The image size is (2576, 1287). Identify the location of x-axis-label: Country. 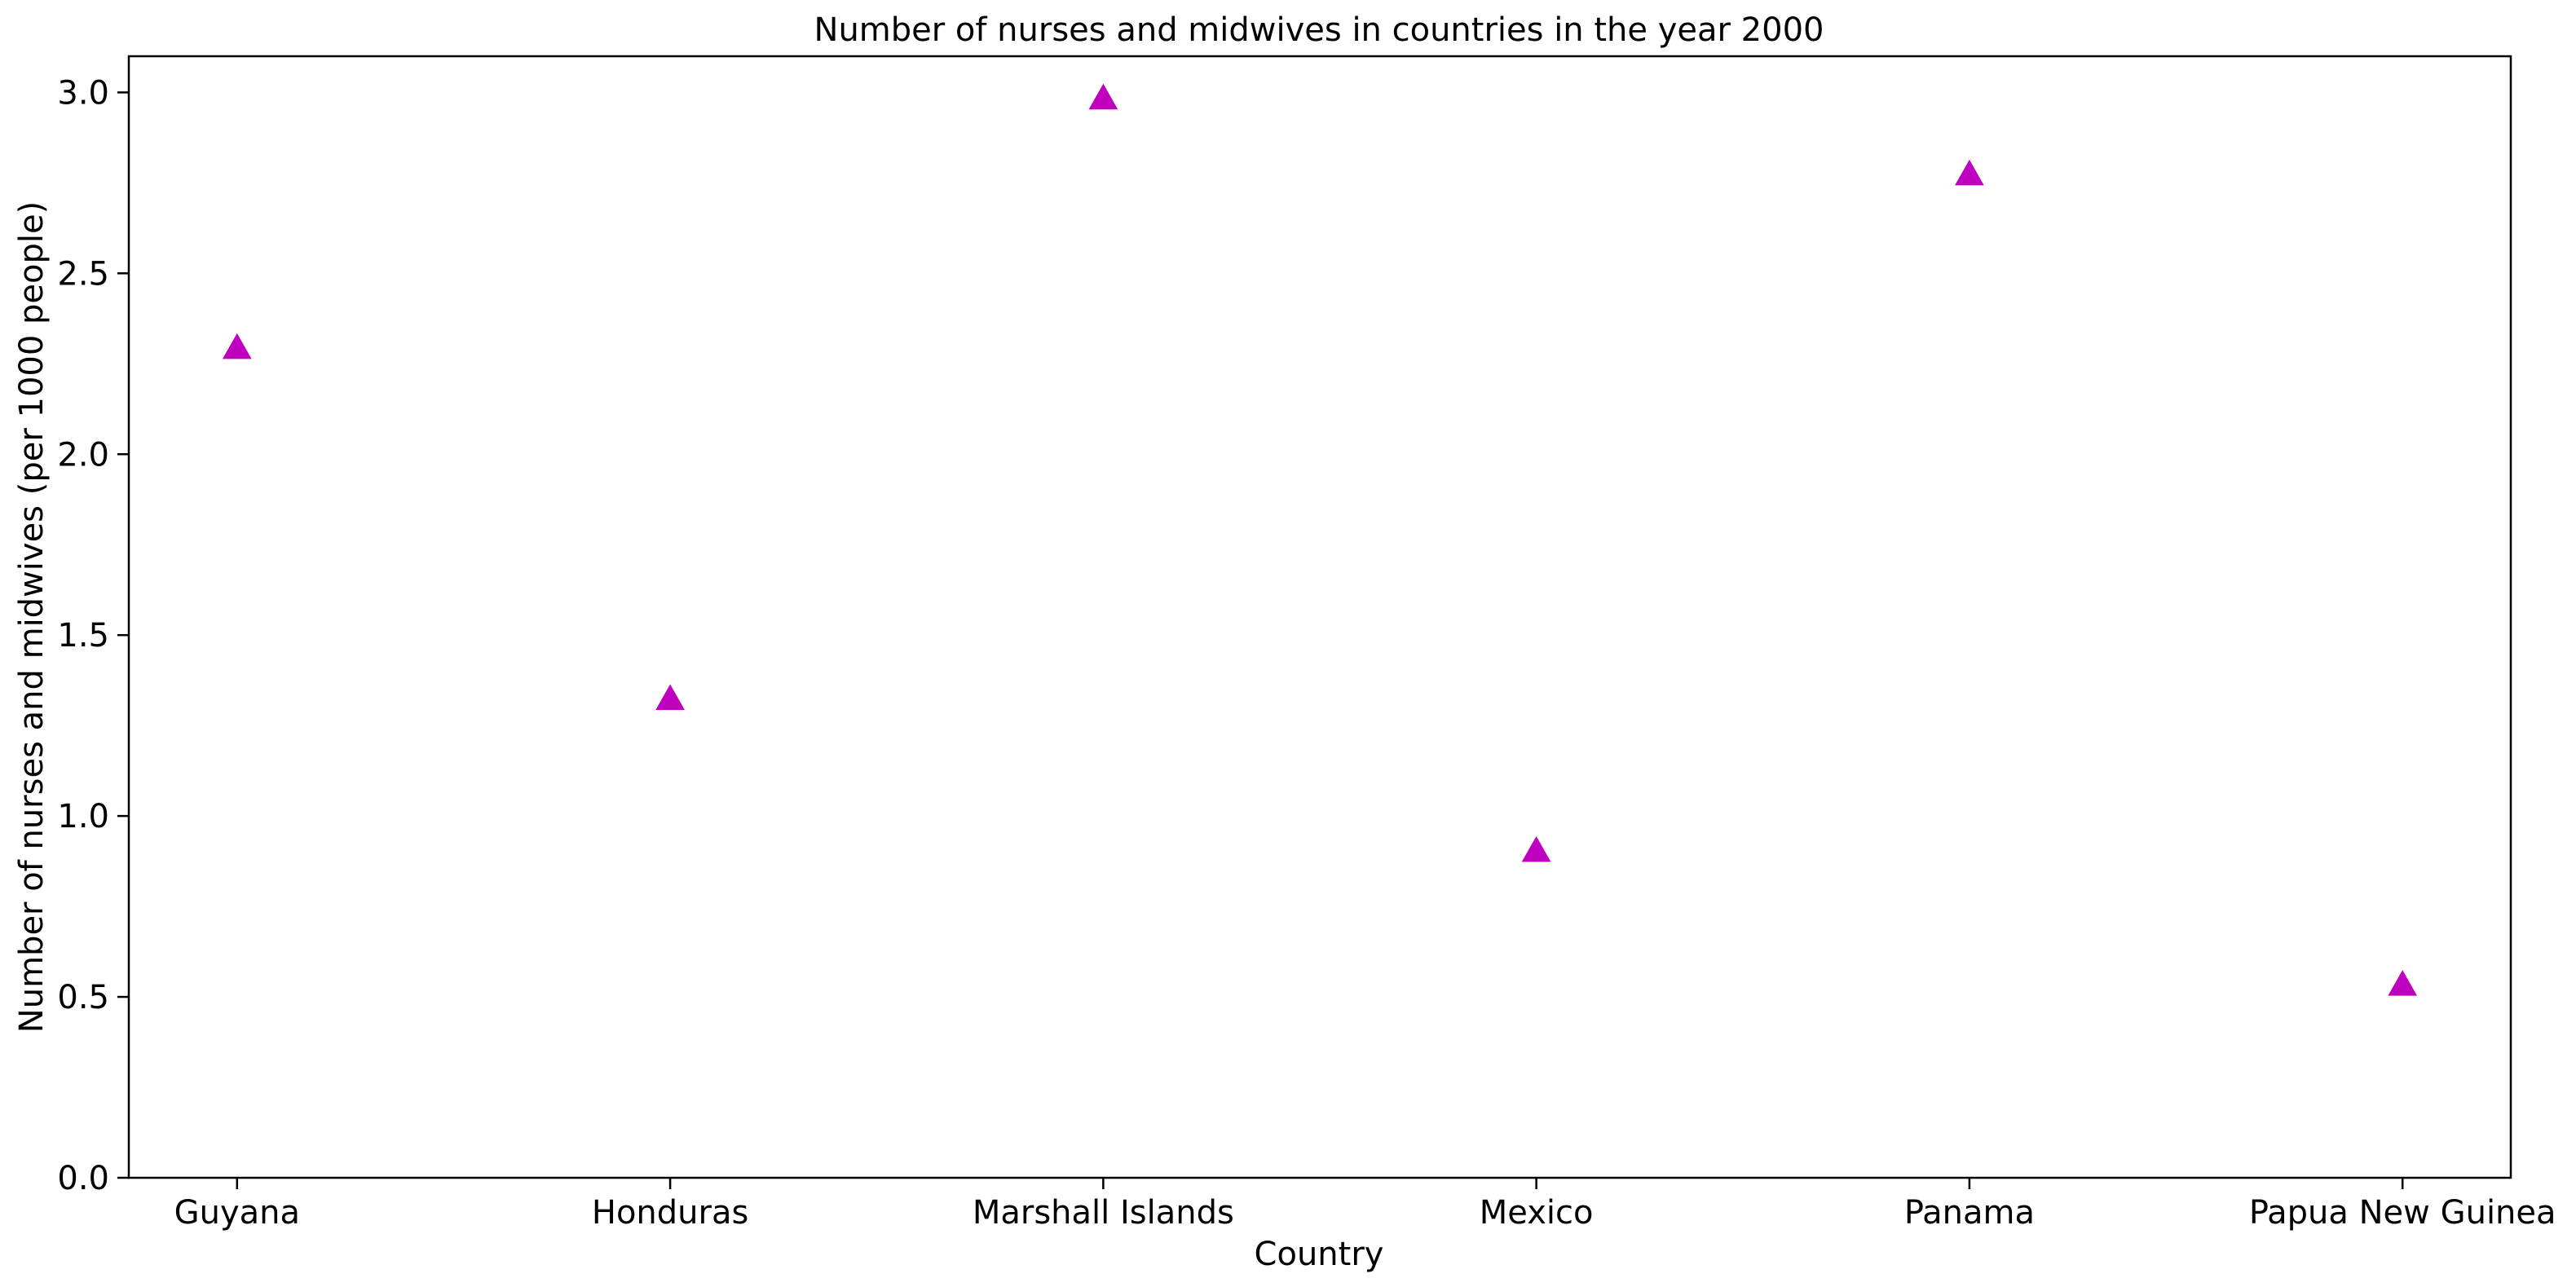
(1319, 1254).